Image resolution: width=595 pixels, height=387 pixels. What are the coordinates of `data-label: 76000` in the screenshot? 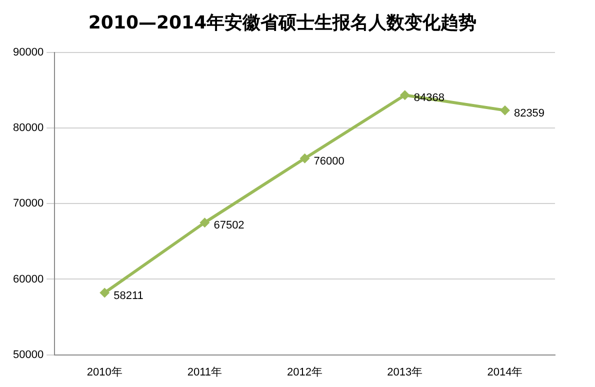 It's located at (329, 161).